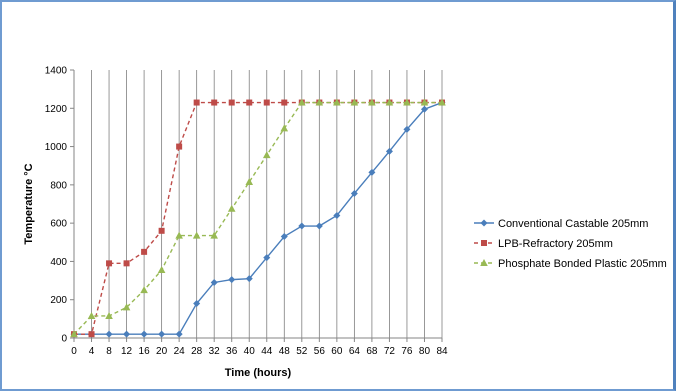 The image size is (676, 391). I want to click on x-tick-label: 28, so click(197, 351).